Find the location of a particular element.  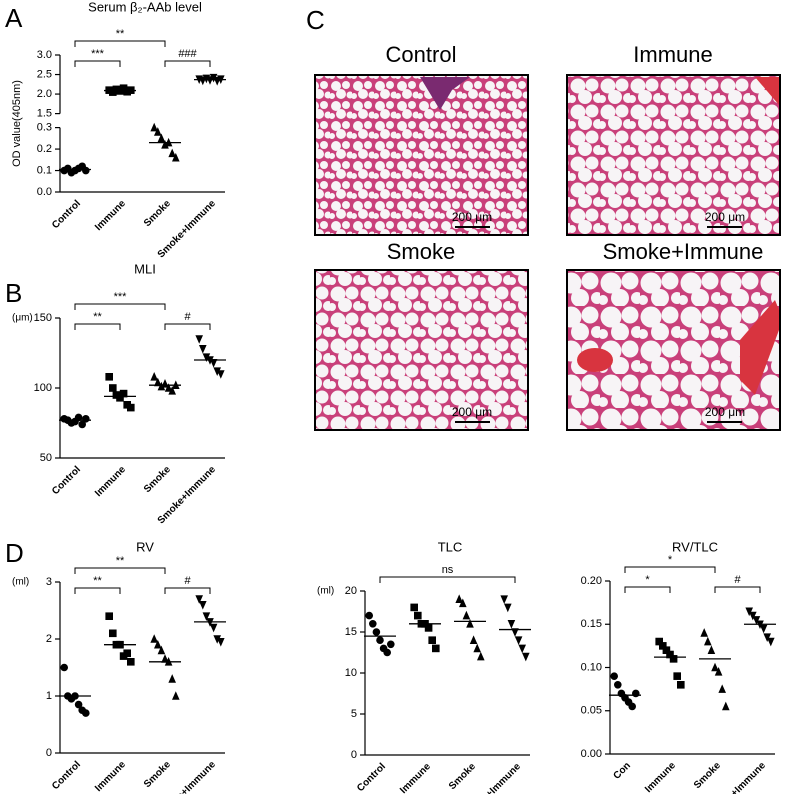

y-tick-label: 2.0 is located at coordinates (44, 94).